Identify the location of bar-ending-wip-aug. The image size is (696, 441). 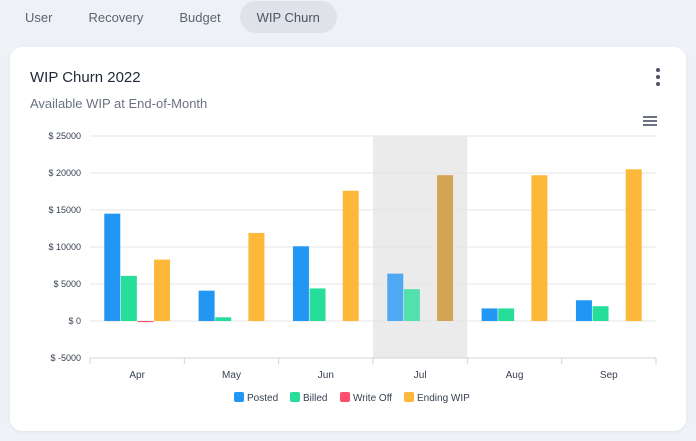
(539, 248).